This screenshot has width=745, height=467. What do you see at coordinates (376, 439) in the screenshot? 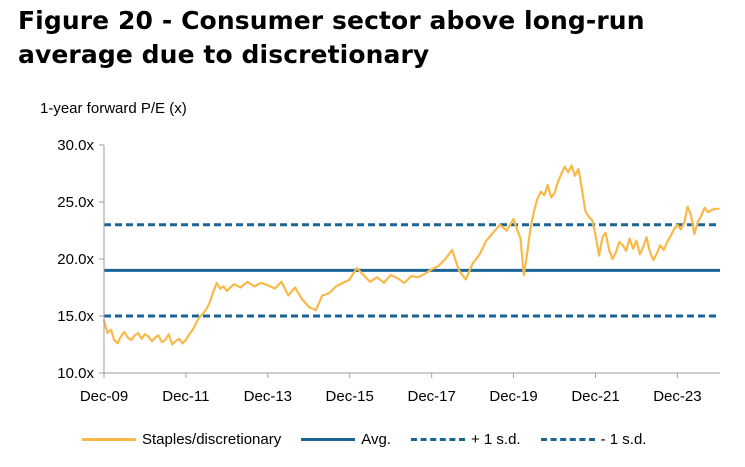
I see `legend-label-avg: Avg.` at bounding box center [376, 439].